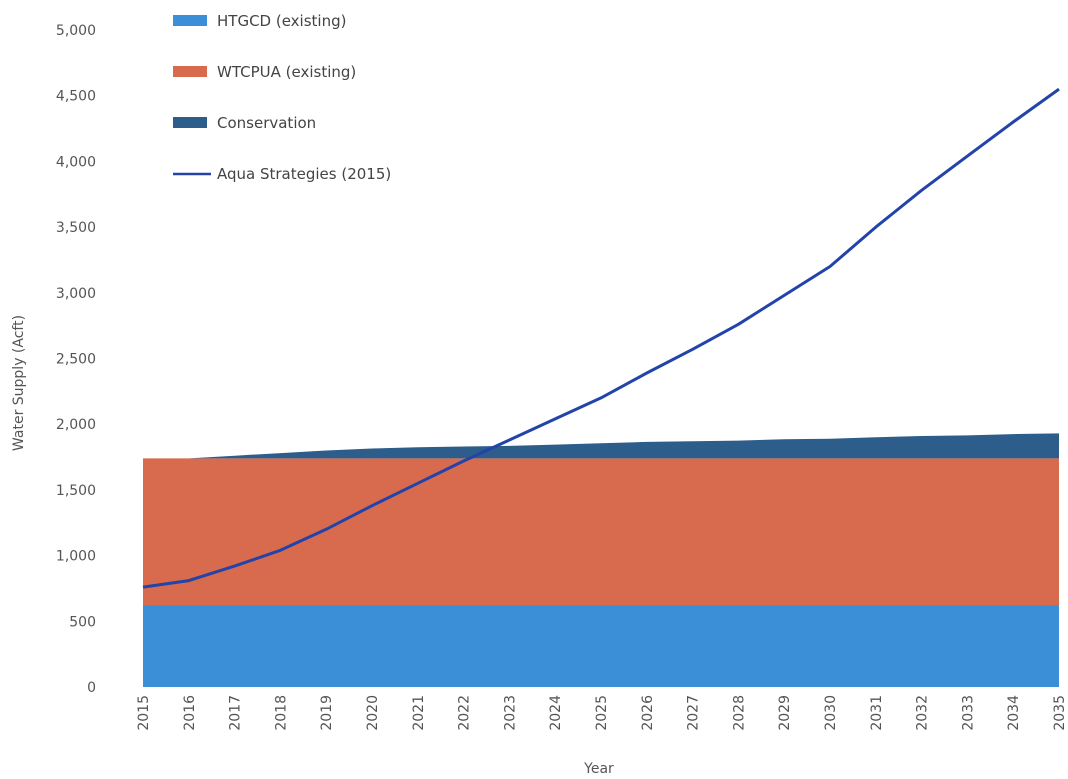  I want to click on y-tick-label: 1,500, so click(76, 491).